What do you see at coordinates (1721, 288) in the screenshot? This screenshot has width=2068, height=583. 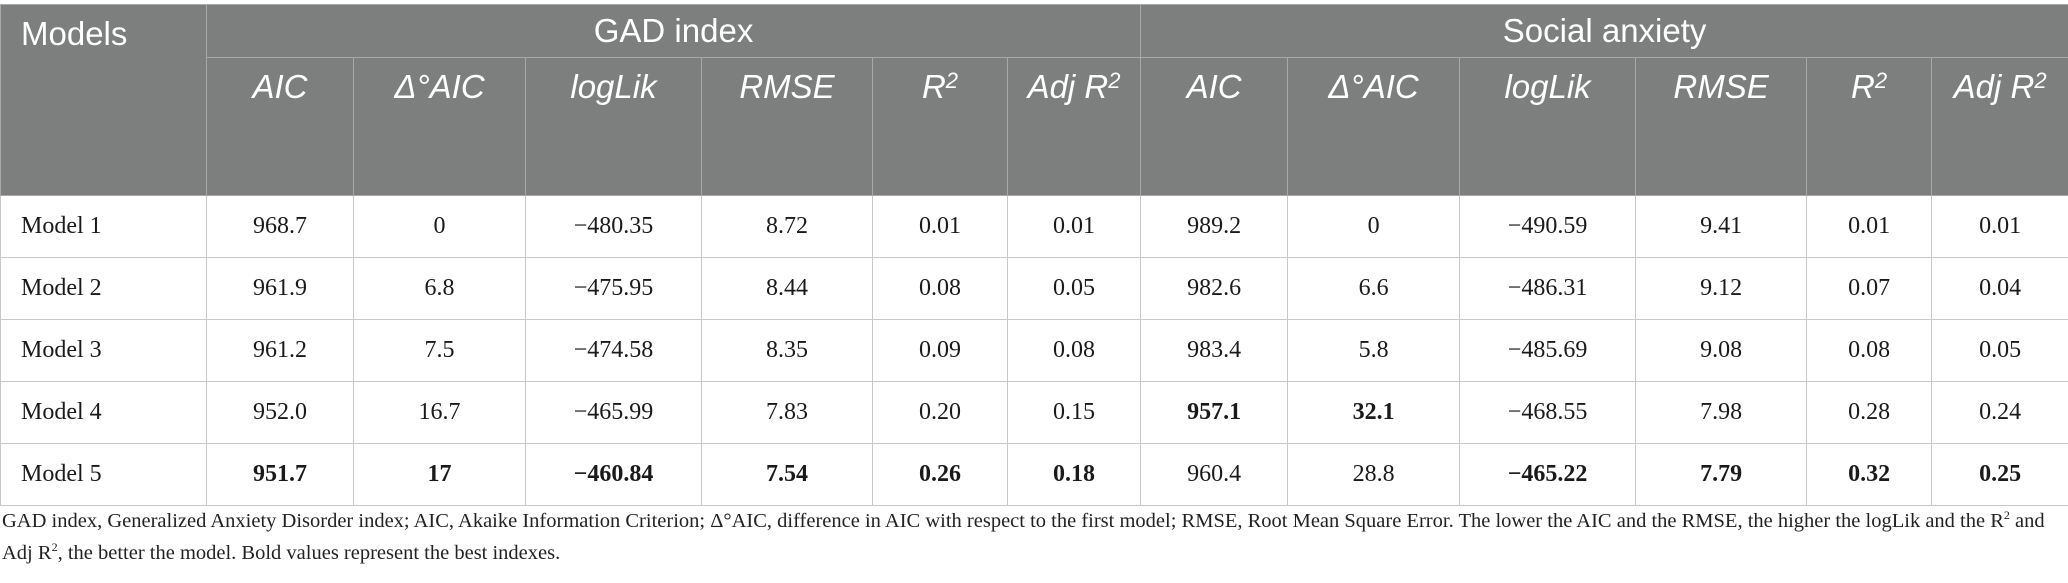 I see `value-cell: 9.12` at bounding box center [1721, 288].